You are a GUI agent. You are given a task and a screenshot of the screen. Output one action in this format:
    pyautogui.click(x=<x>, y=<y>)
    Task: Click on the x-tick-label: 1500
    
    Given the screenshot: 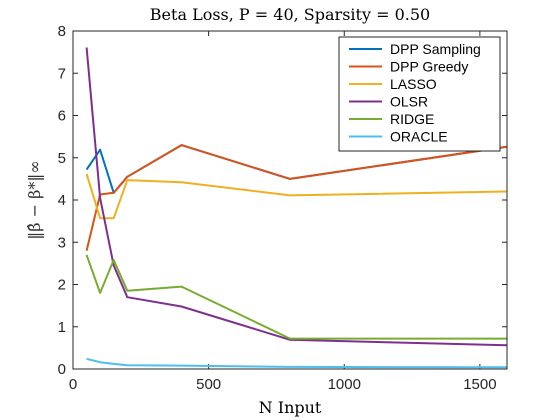 What is the action you would take?
    pyautogui.click(x=479, y=384)
    